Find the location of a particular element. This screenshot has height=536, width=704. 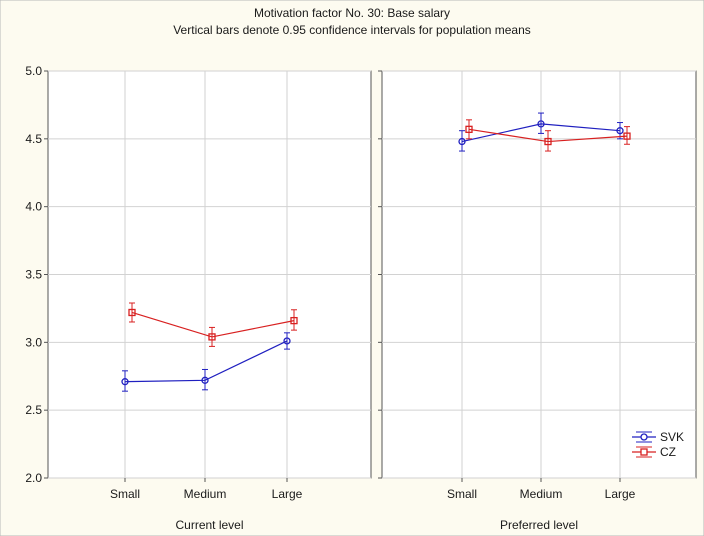

legend-label: CZ is located at coordinates (668, 452).